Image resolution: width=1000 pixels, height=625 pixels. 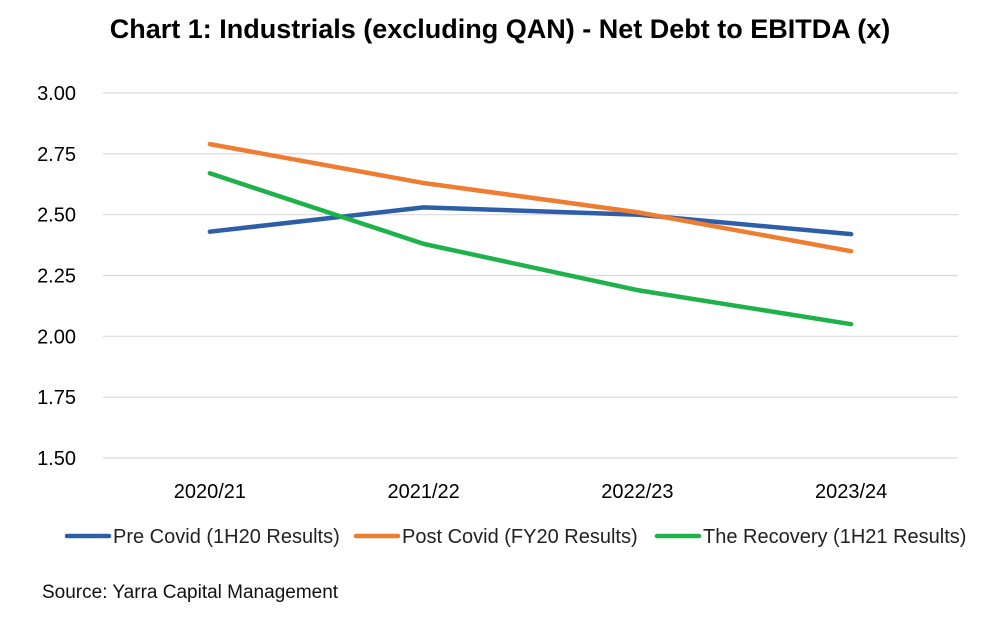 What do you see at coordinates (851, 492) in the screenshot?
I see `x-tick-label: 2023/24` at bounding box center [851, 492].